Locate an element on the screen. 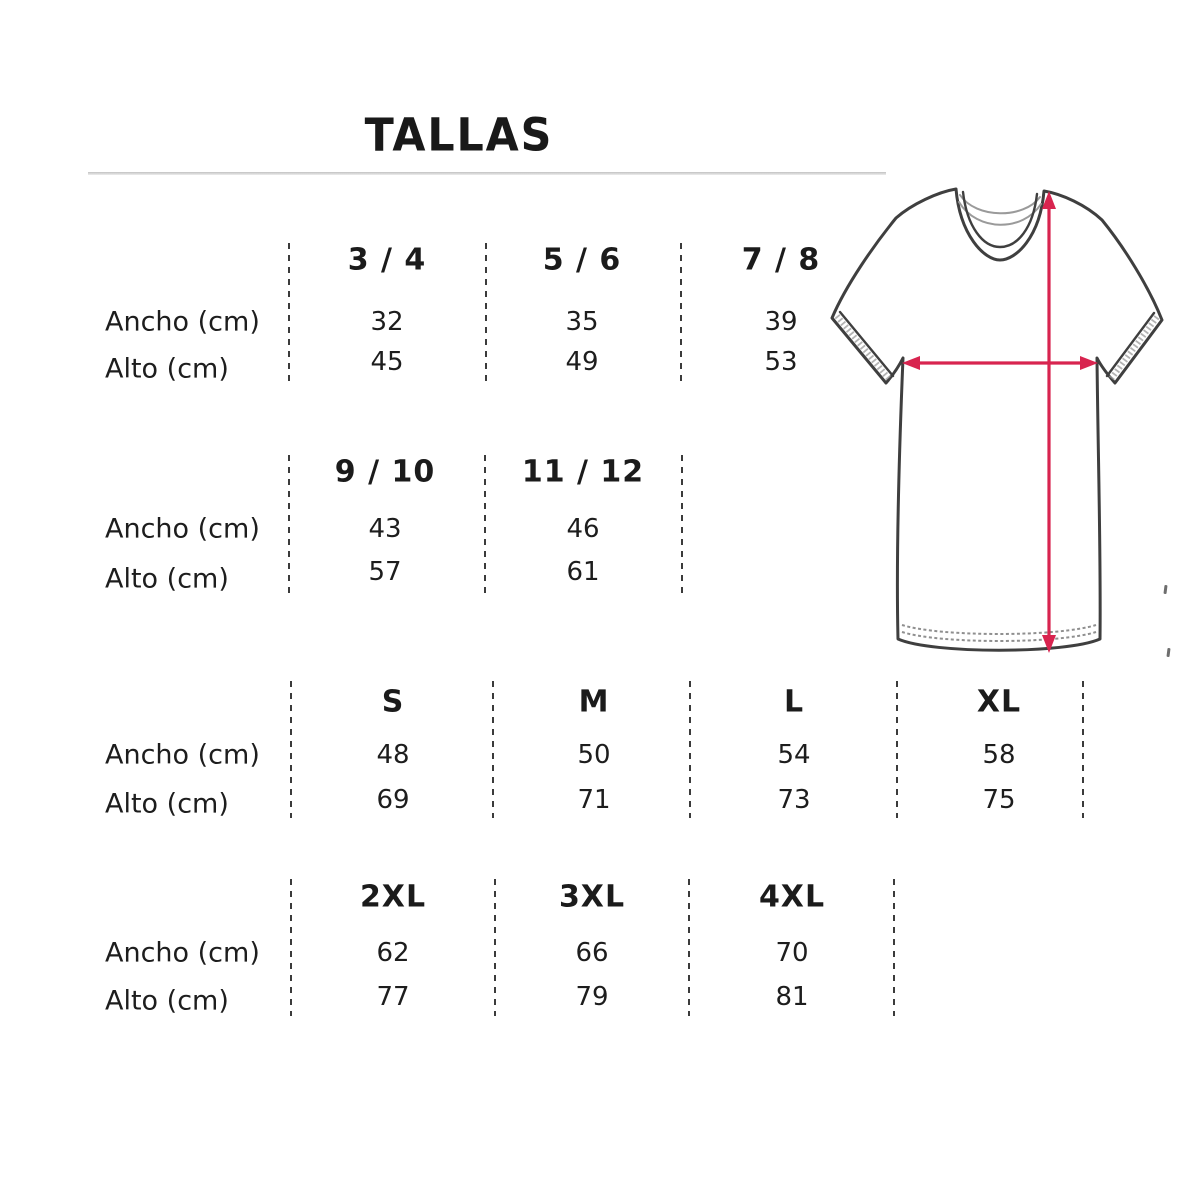 This screenshot has height=1200, width=1200. right-cuff-seam is located at coordinates (1130, 344).